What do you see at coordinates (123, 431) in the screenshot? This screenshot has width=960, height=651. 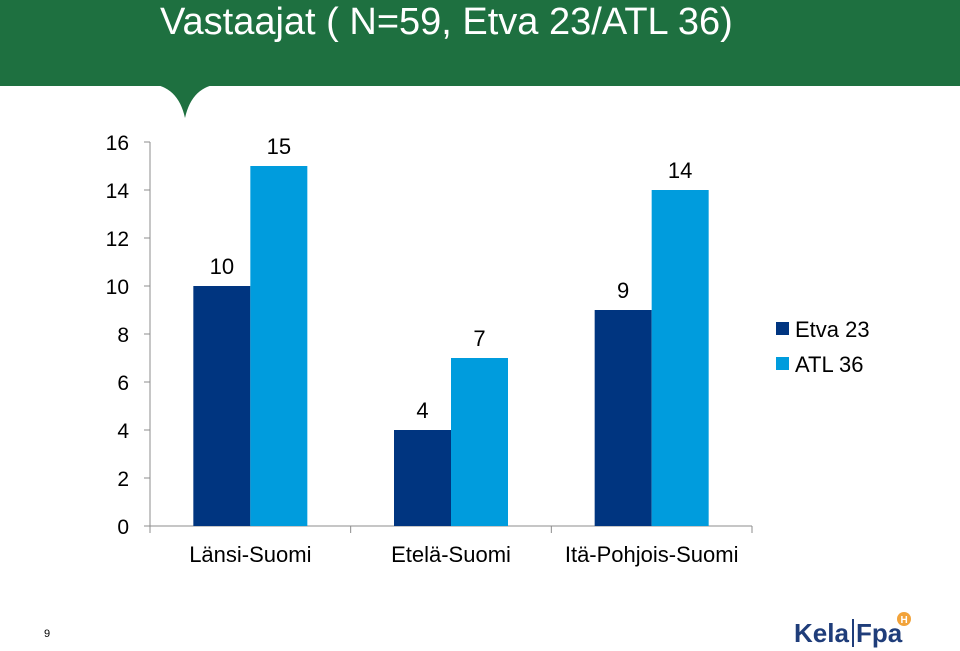 I see `y-tick-label: 4` at bounding box center [123, 431].